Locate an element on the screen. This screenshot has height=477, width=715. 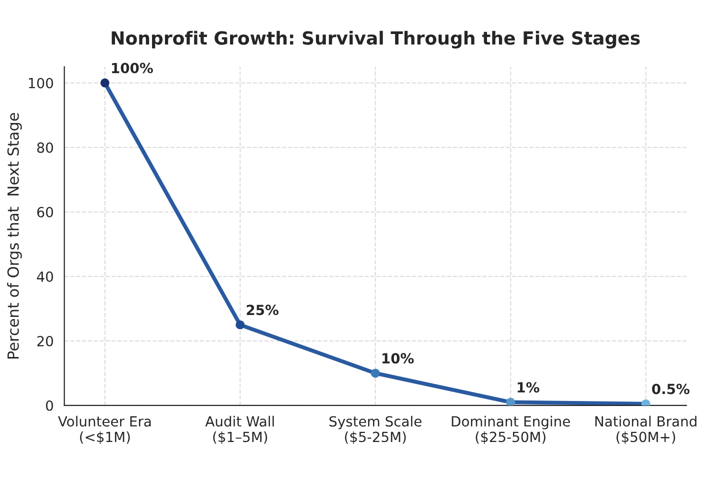
x-tick-label: Volunteer Era (<$1M) is located at coordinates (104, 430).